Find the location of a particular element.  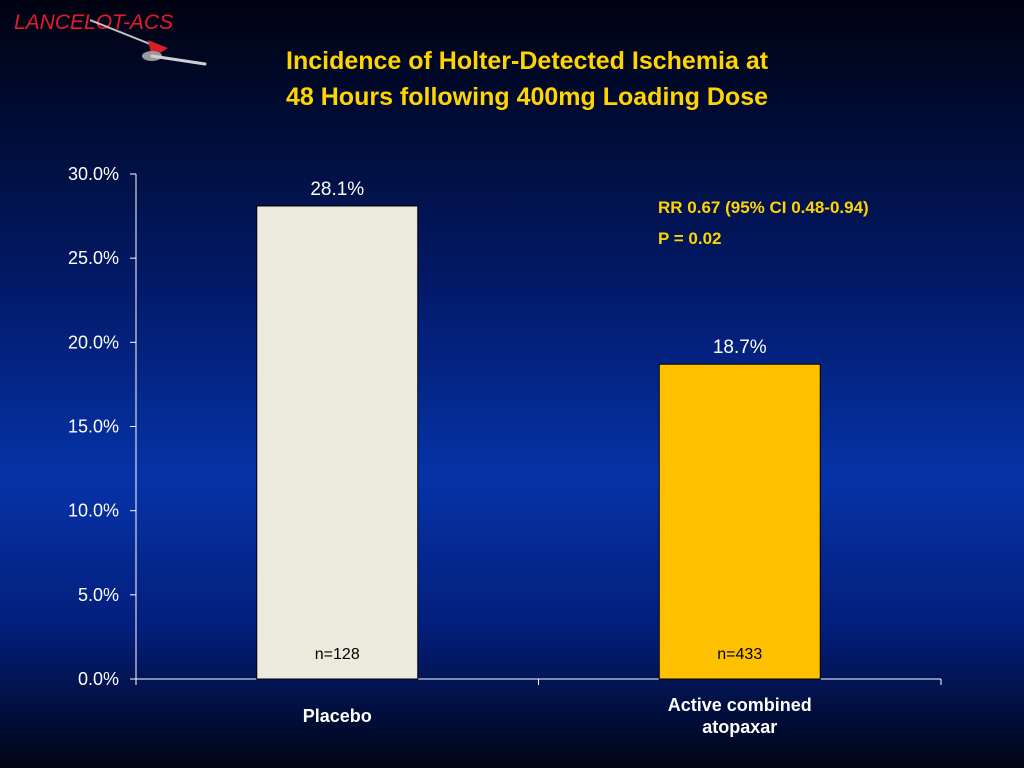

bar-n-label: n=433 is located at coordinates (739, 654).